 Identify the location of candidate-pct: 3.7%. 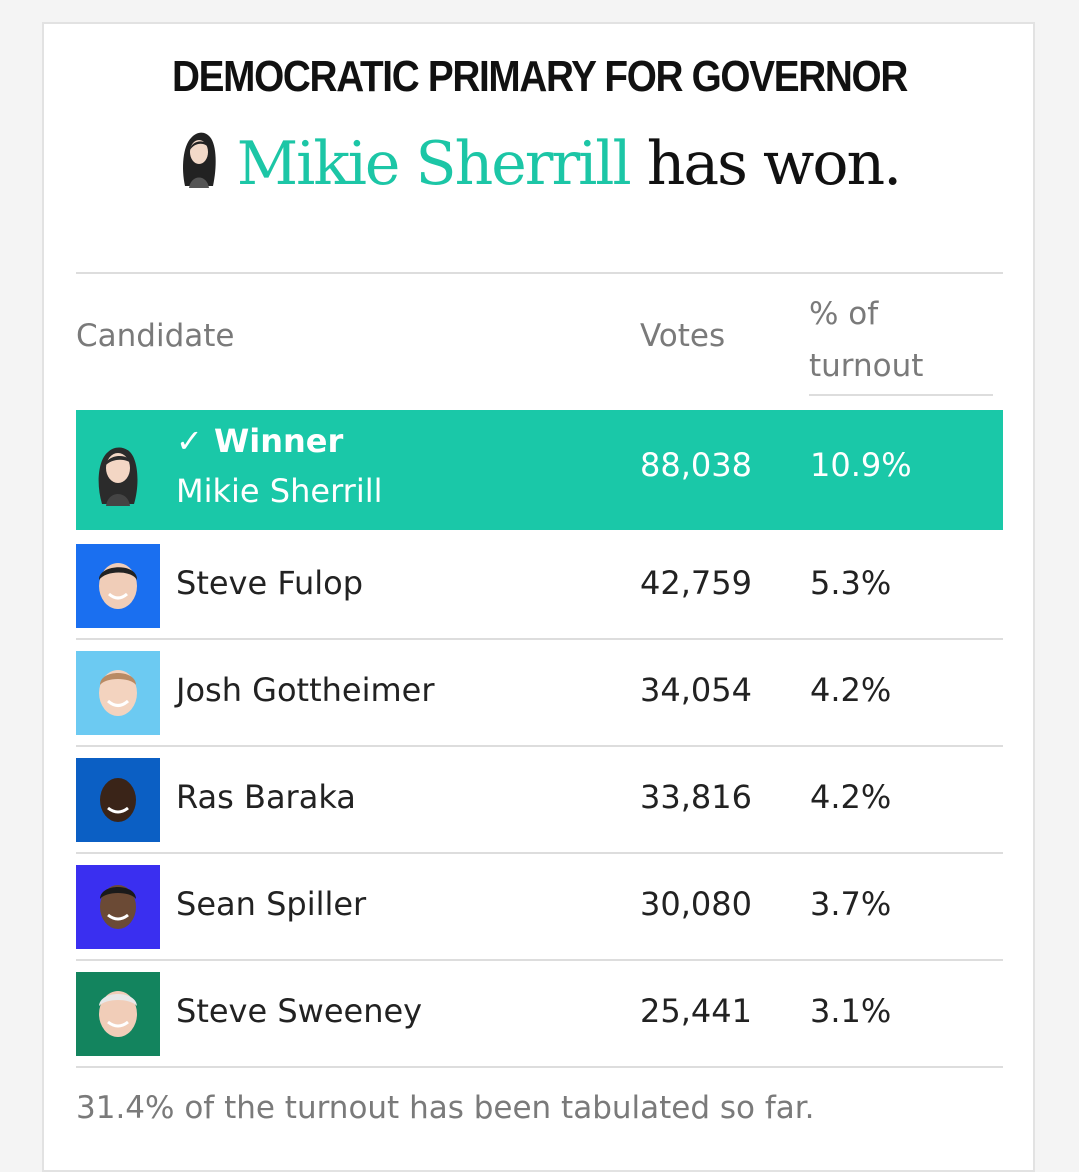
(851, 904).